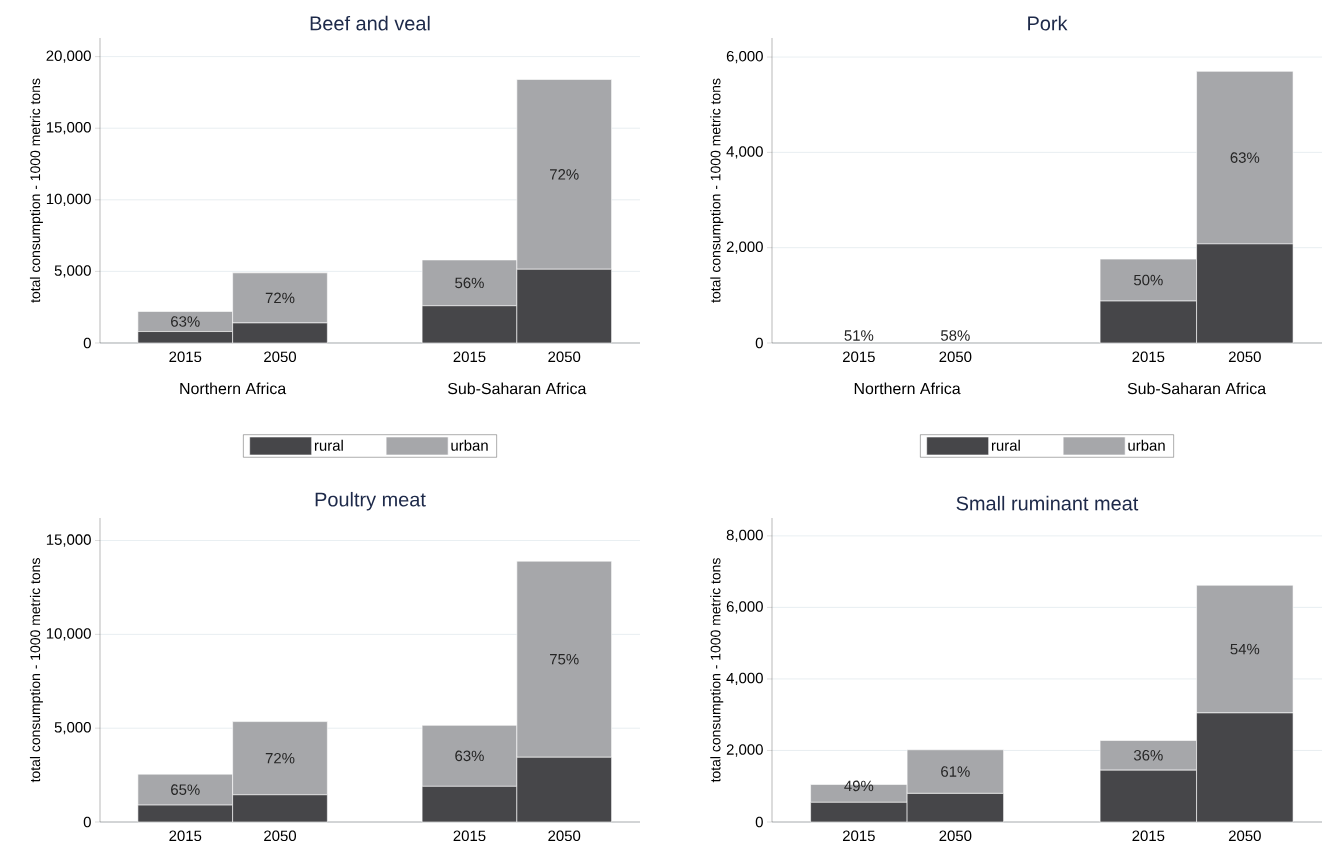 The image size is (1324, 847). What do you see at coordinates (1048, 23) in the screenshot?
I see `chart-title: Pork` at bounding box center [1048, 23].